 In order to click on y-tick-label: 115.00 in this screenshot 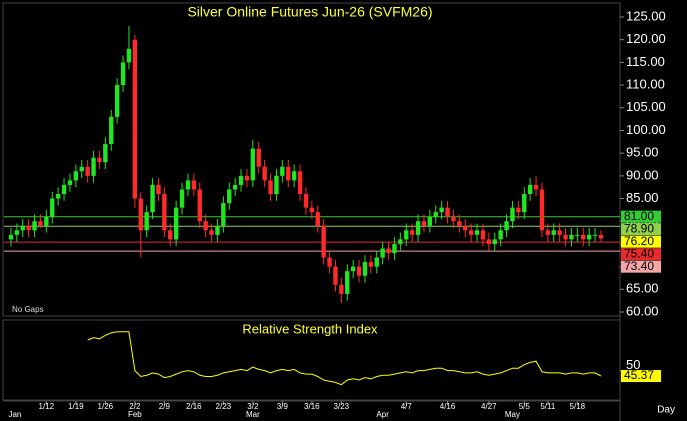, I will do `click(645, 61)`.